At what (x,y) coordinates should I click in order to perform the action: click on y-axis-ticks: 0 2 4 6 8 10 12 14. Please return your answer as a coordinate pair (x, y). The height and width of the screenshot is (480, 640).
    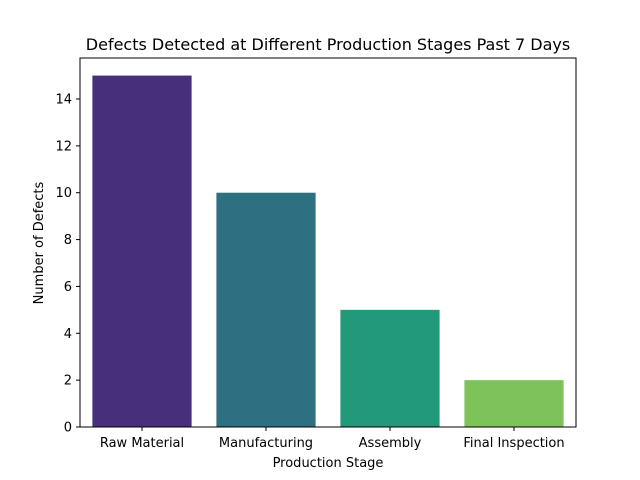
    Looking at the image, I should click on (67, 264).